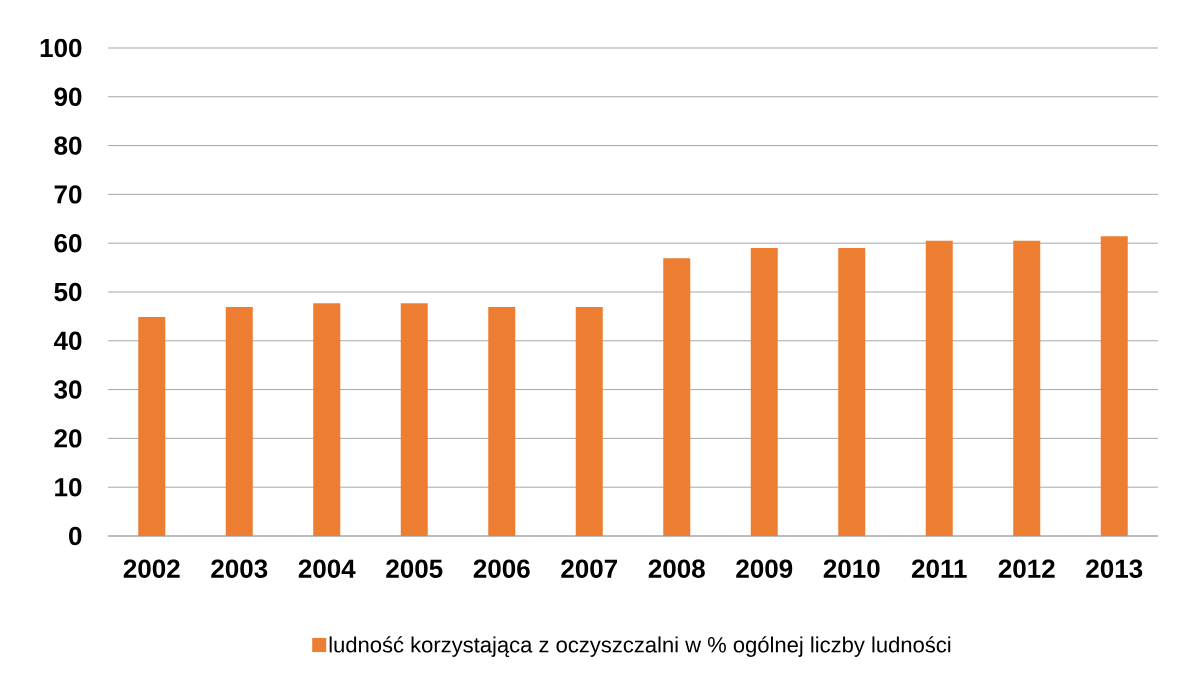 Image resolution: width=1178 pixels, height=688 pixels. I want to click on x-tick-label: 2007, so click(589, 568).